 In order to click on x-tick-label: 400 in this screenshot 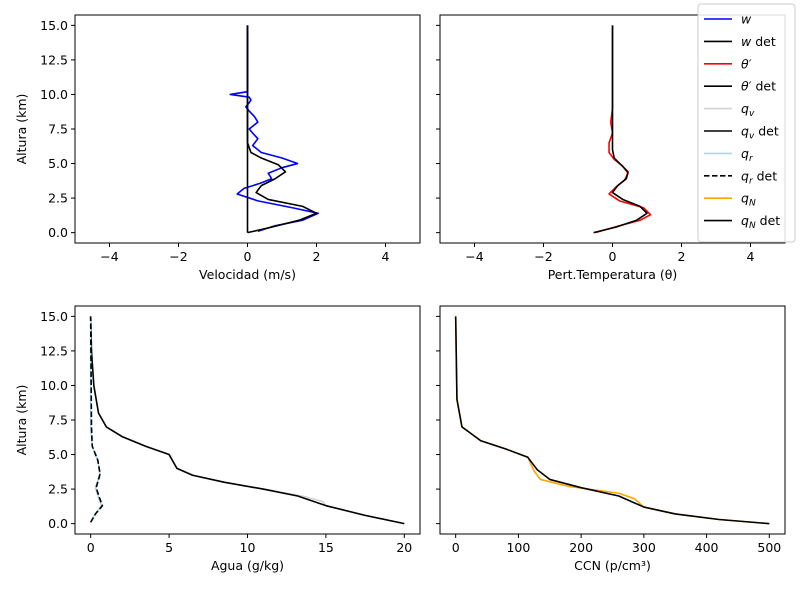, I will do `click(707, 547)`.